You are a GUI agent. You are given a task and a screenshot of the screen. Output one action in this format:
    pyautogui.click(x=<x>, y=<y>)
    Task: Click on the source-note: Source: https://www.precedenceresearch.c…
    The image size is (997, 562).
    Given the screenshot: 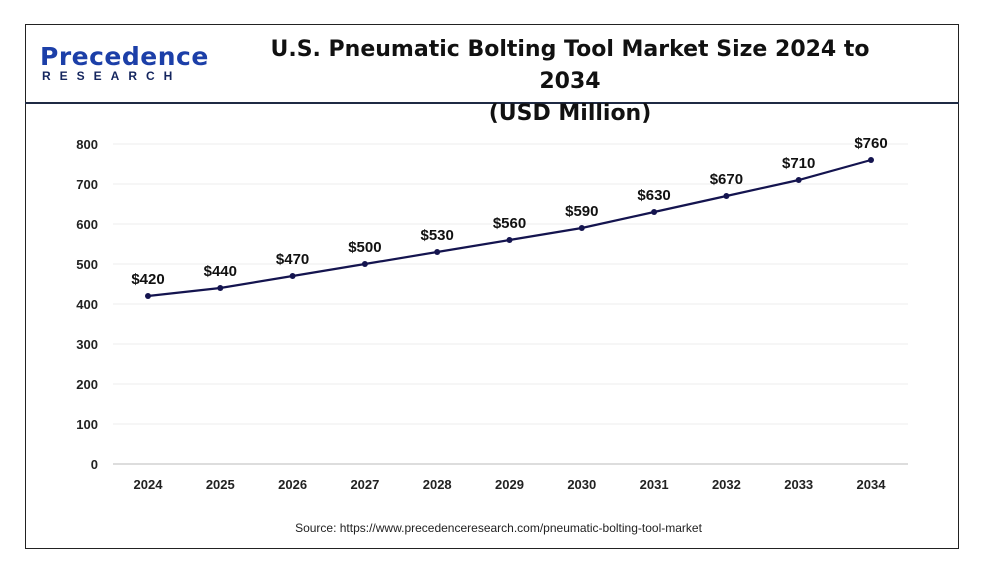 What is the action you would take?
    pyautogui.click(x=498, y=528)
    